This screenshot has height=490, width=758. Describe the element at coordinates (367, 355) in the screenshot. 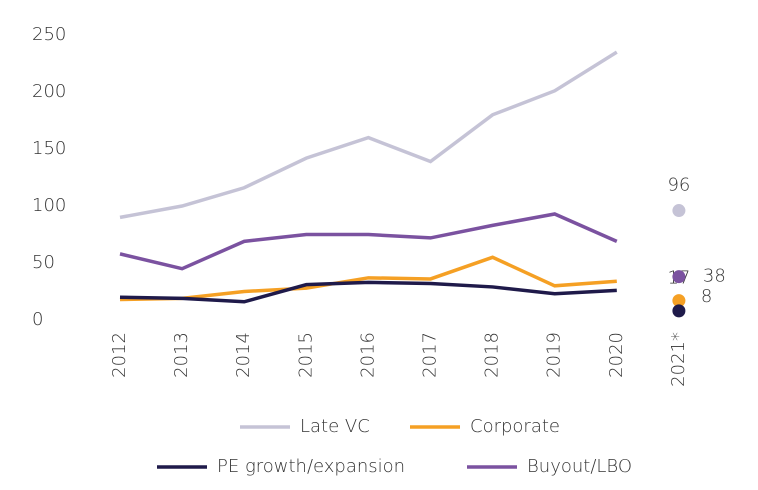

I see `x-tick-label: 2016` at that location.